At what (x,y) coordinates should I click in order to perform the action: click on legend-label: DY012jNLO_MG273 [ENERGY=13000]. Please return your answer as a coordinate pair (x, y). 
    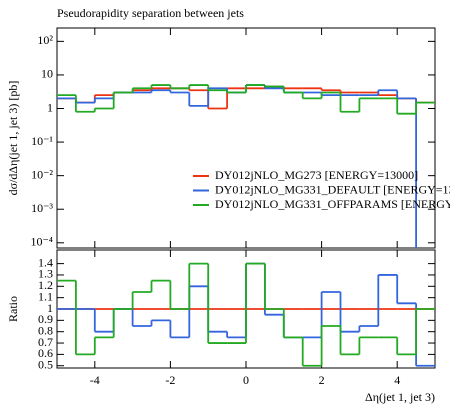
    Looking at the image, I should click on (316, 175).